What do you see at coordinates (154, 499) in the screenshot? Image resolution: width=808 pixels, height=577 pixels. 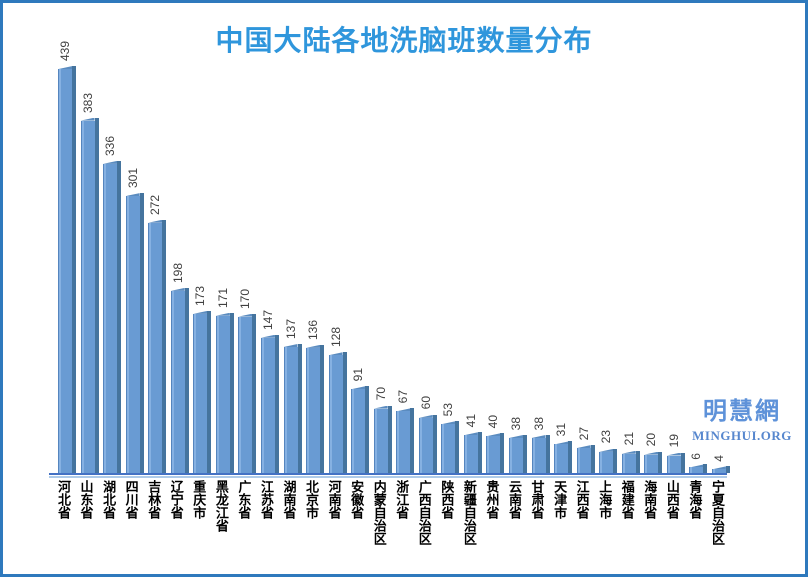 I see `x-axis-label: 吉林省` at bounding box center [154, 499].